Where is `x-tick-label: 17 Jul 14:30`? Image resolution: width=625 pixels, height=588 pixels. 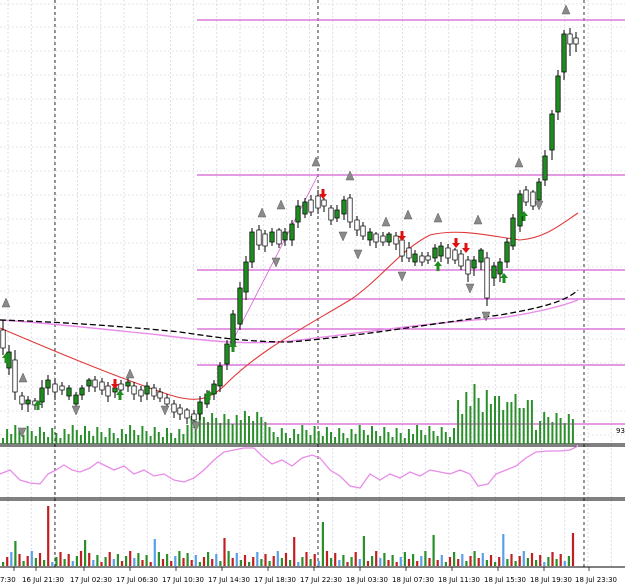 x-tick-label: 17 Jul 14:30 is located at coordinates (229, 580).